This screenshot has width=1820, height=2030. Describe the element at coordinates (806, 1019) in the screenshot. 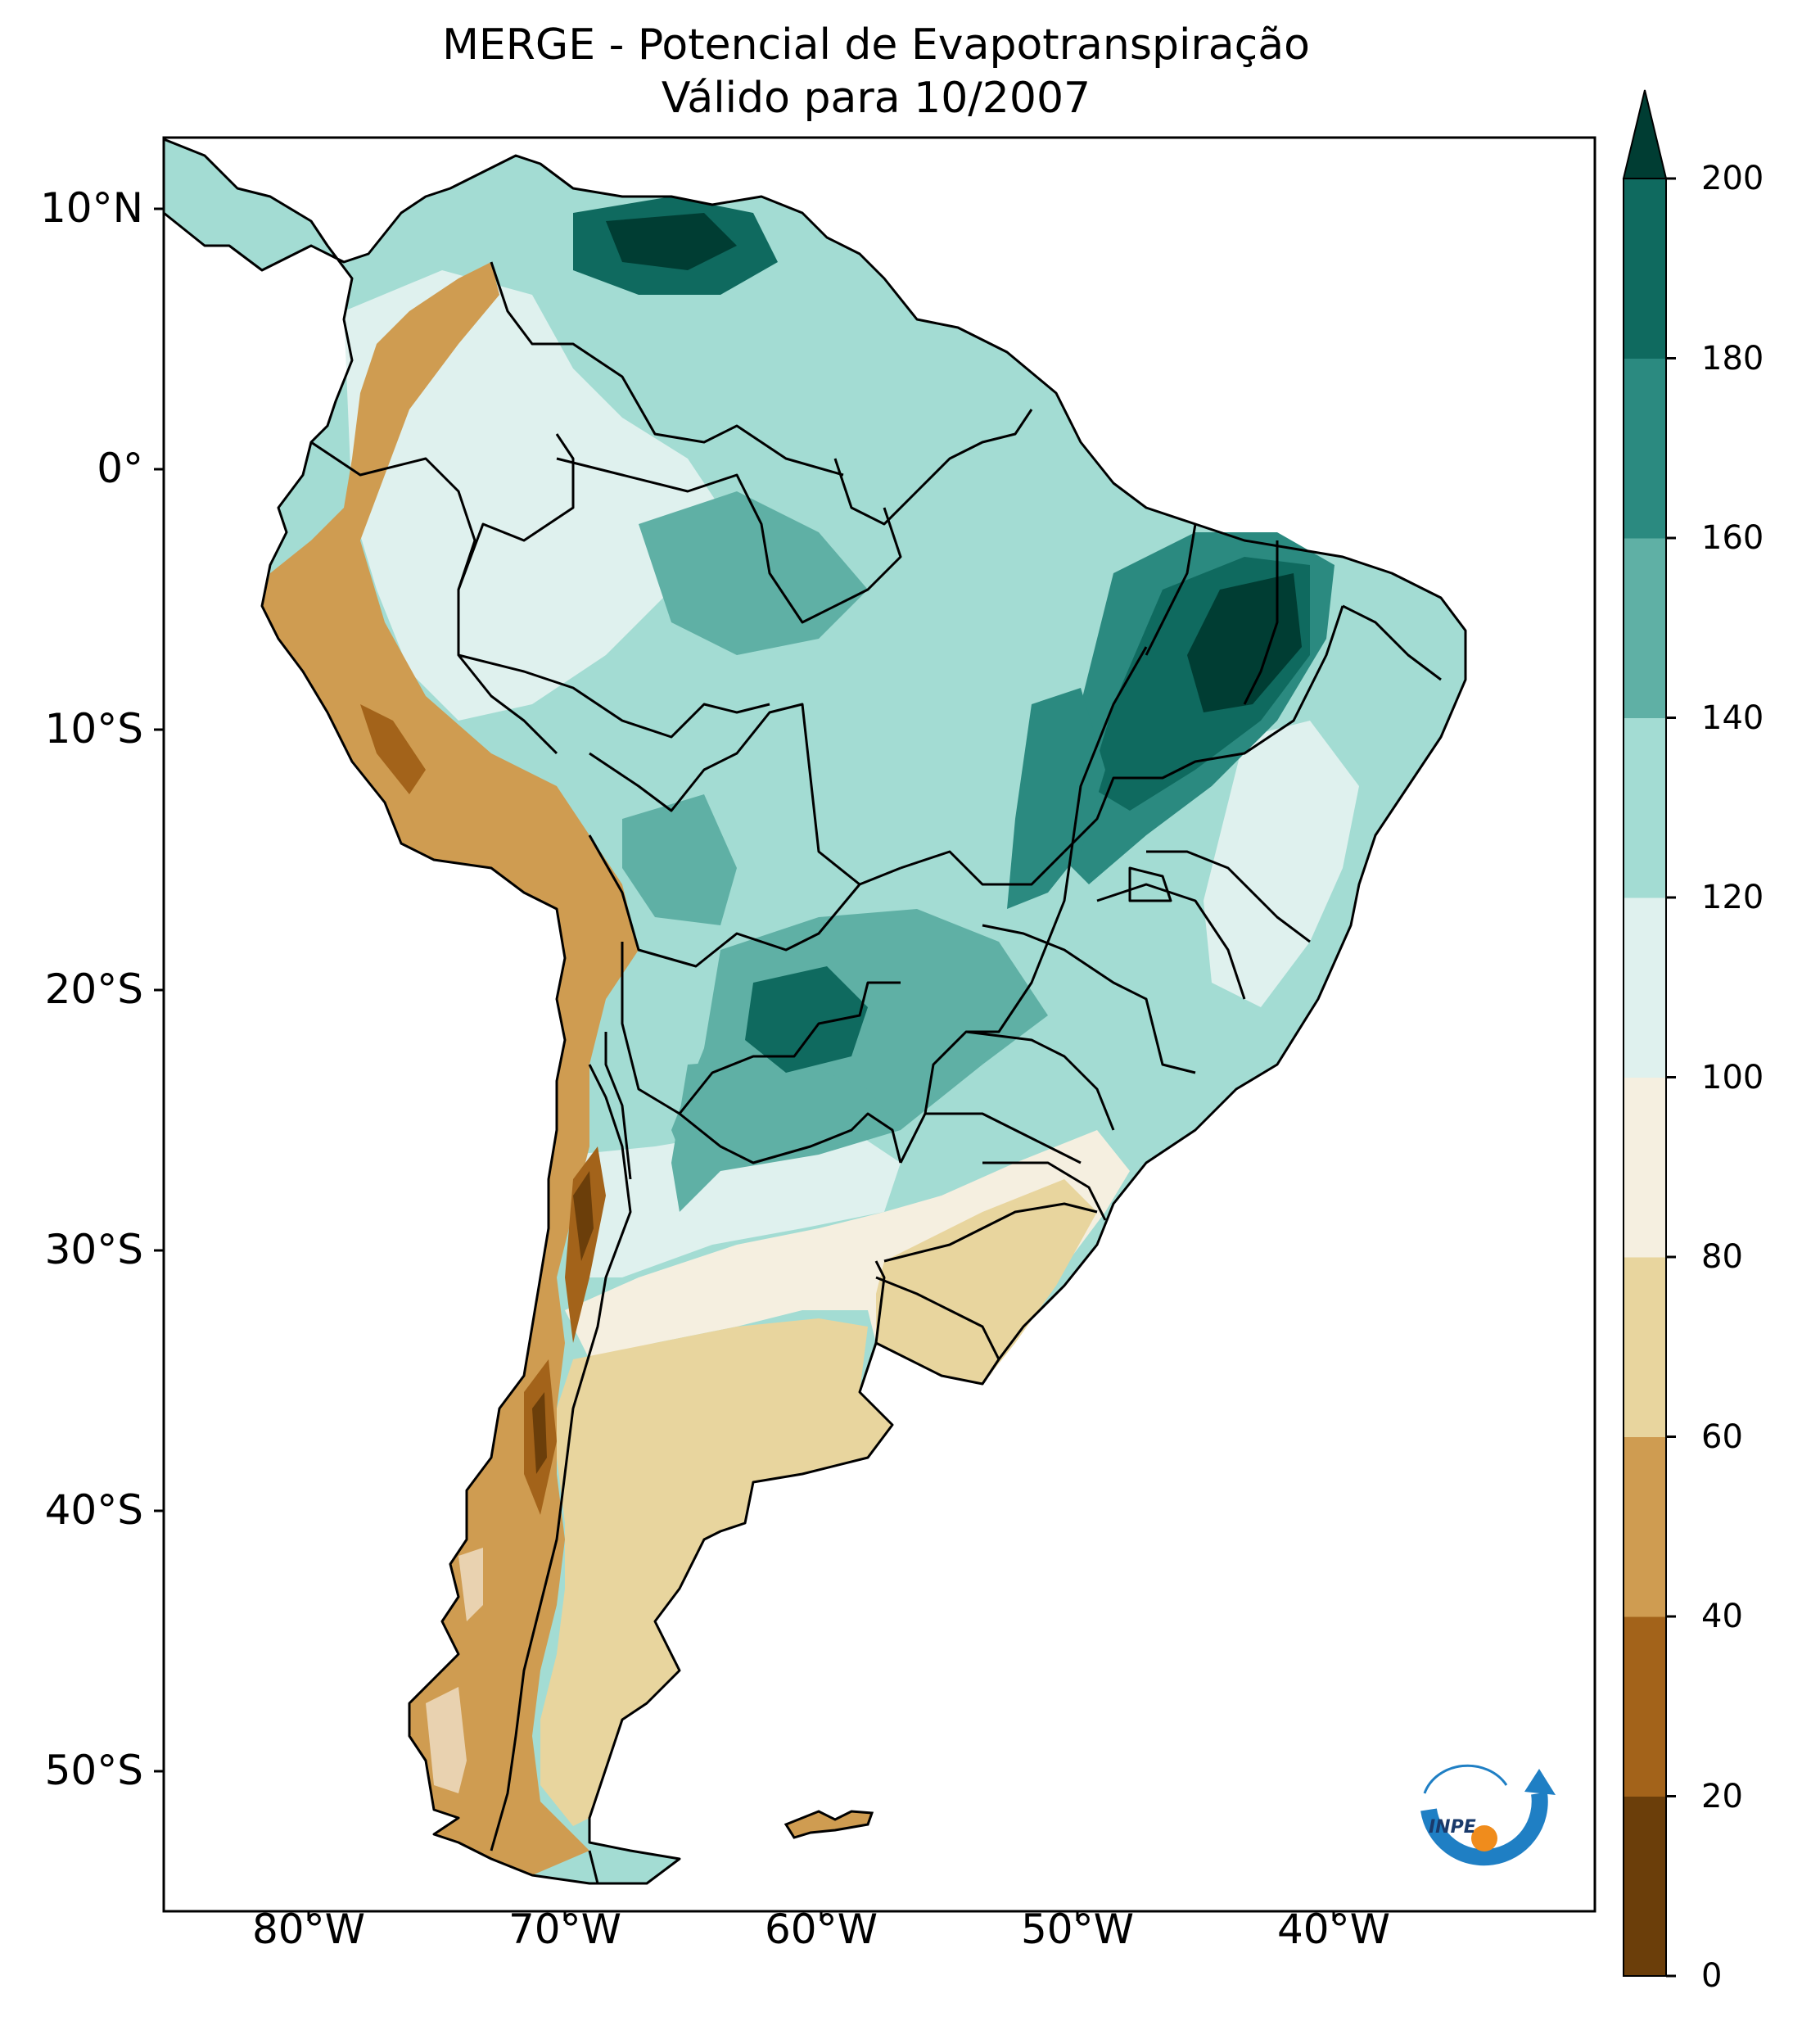

I see `band-180-200c` at that location.